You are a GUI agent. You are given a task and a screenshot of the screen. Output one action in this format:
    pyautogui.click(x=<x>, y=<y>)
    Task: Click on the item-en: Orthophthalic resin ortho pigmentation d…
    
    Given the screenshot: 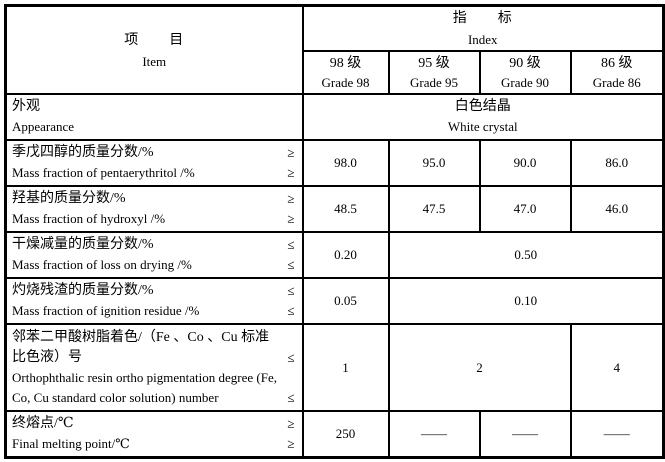 What is the action you would take?
    pyautogui.click(x=144, y=387)
    